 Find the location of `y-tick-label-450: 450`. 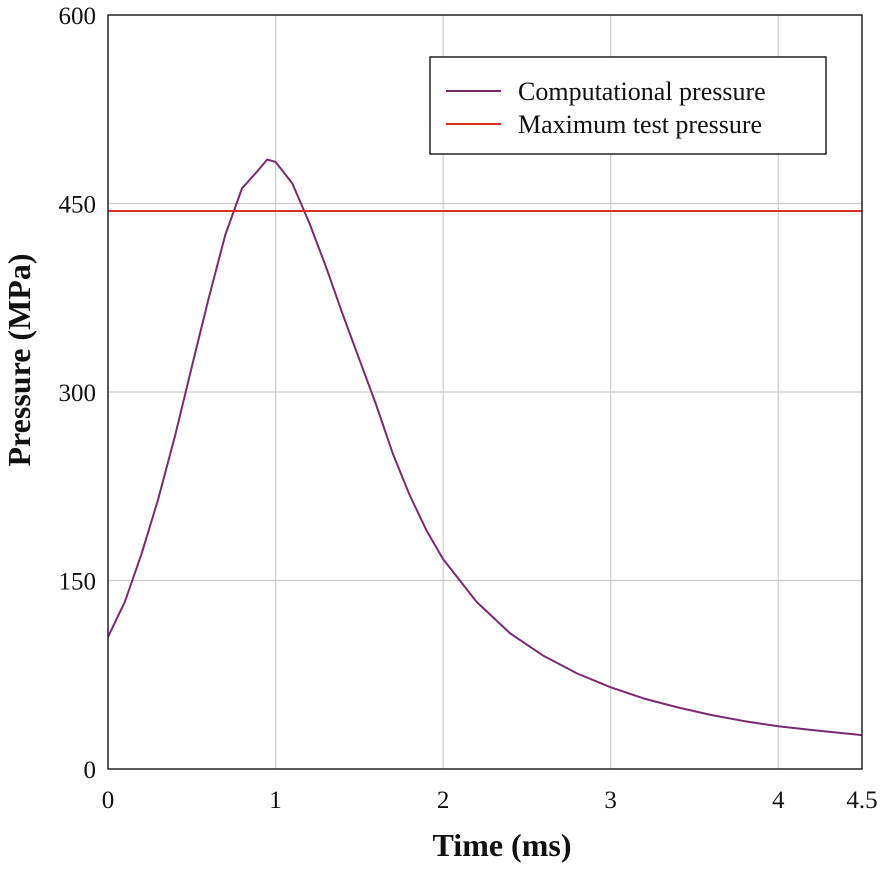

y-tick-label-450: 450 is located at coordinates (78, 205).